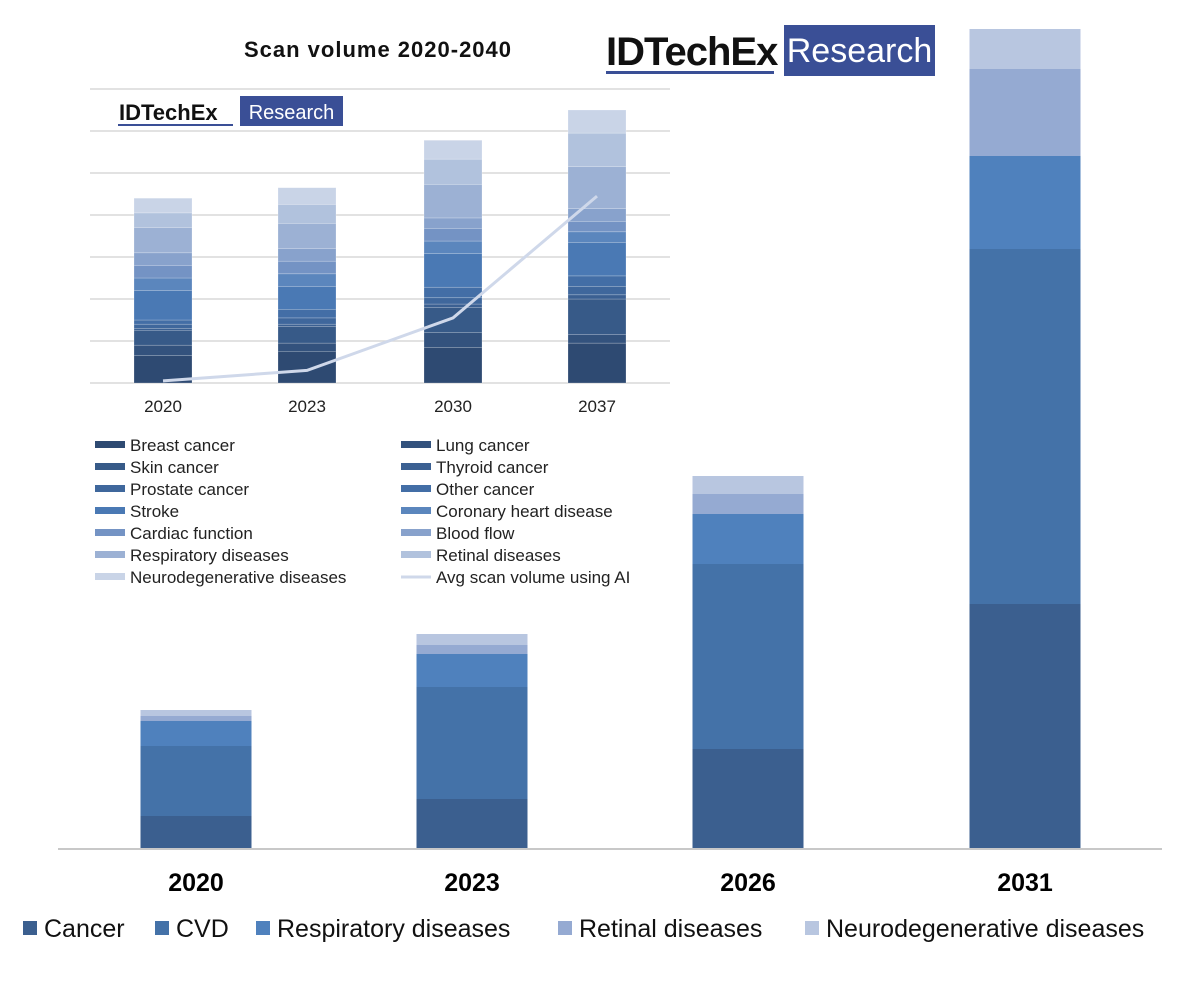  Describe the element at coordinates (748, 539) in the screenshot. I see `bar-2026-respiratory-diseases` at that location.